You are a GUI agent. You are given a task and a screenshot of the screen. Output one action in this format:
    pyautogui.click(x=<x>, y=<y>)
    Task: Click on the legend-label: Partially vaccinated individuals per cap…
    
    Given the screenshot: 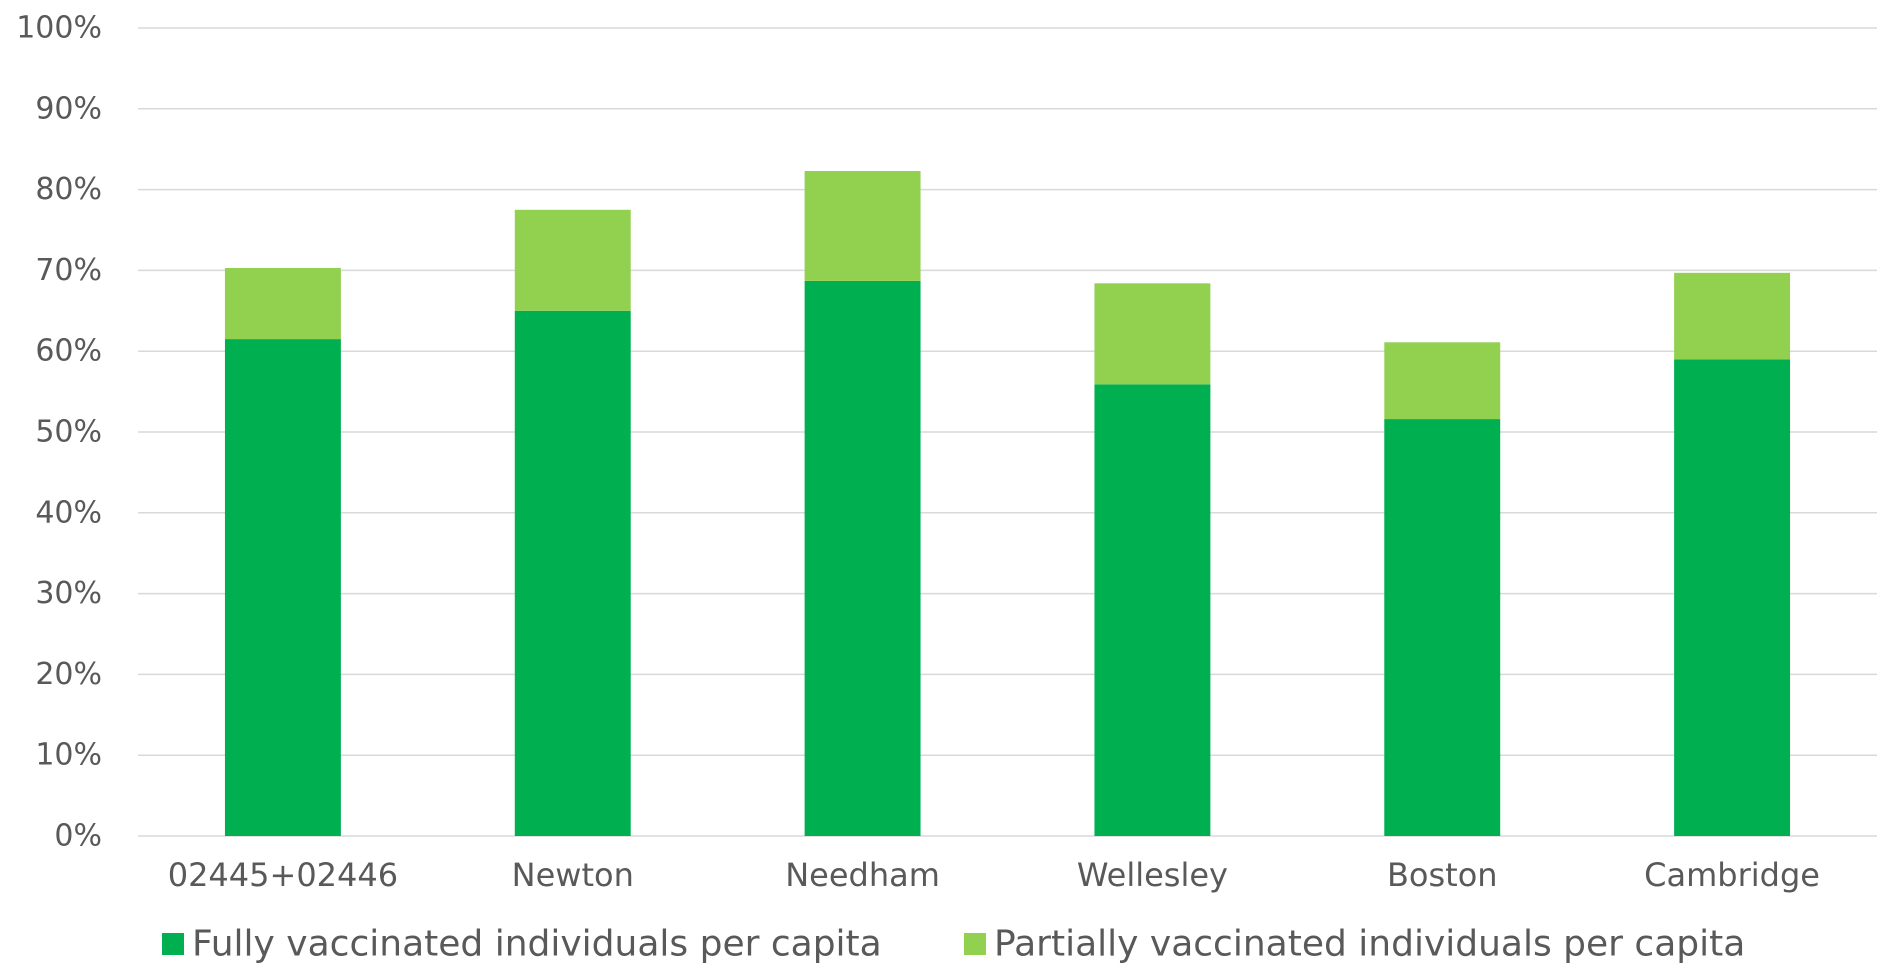 What is the action you would take?
    pyautogui.click(x=1369, y=944)
    